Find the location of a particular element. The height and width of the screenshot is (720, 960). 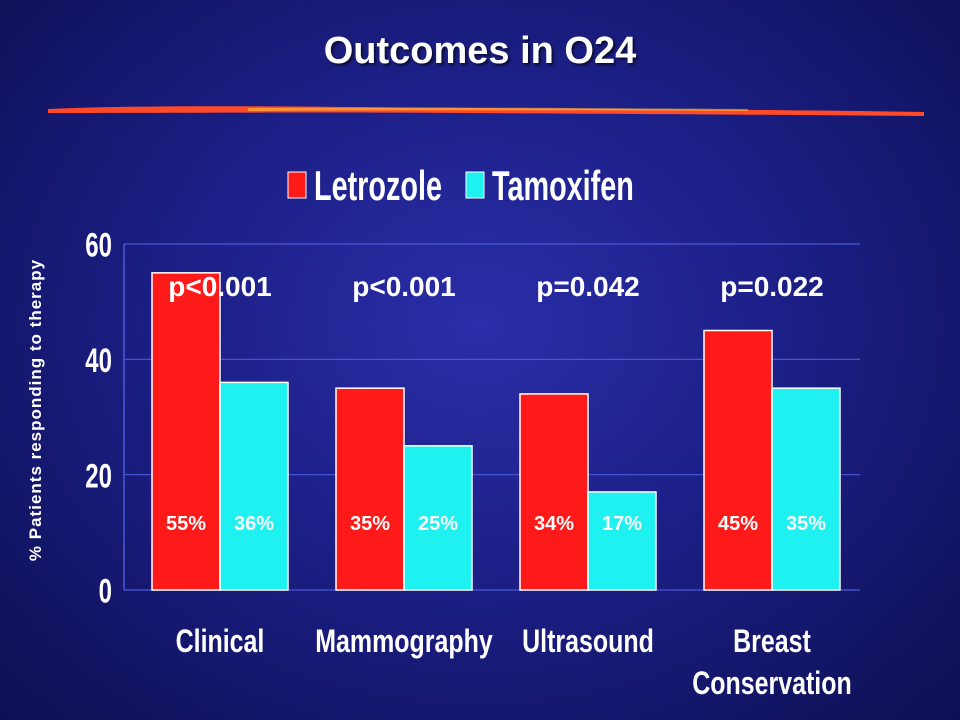

y-ticks: 0 20 40 60 is located at coordinates (98, 418).